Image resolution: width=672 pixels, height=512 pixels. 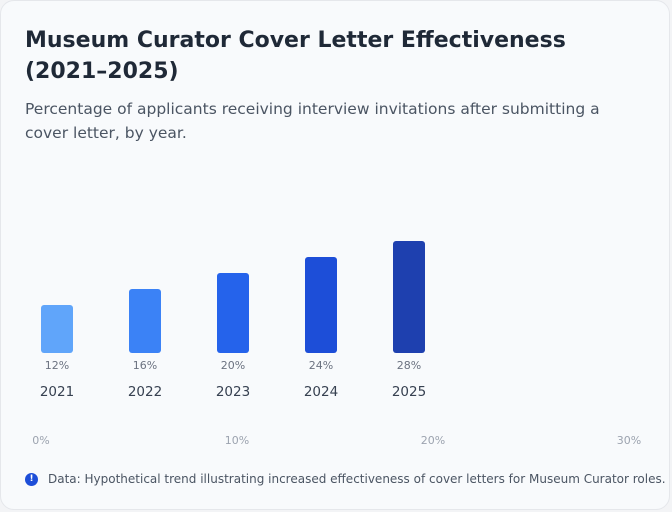 I want to click on bar-2023, so click(x=233, y=313).